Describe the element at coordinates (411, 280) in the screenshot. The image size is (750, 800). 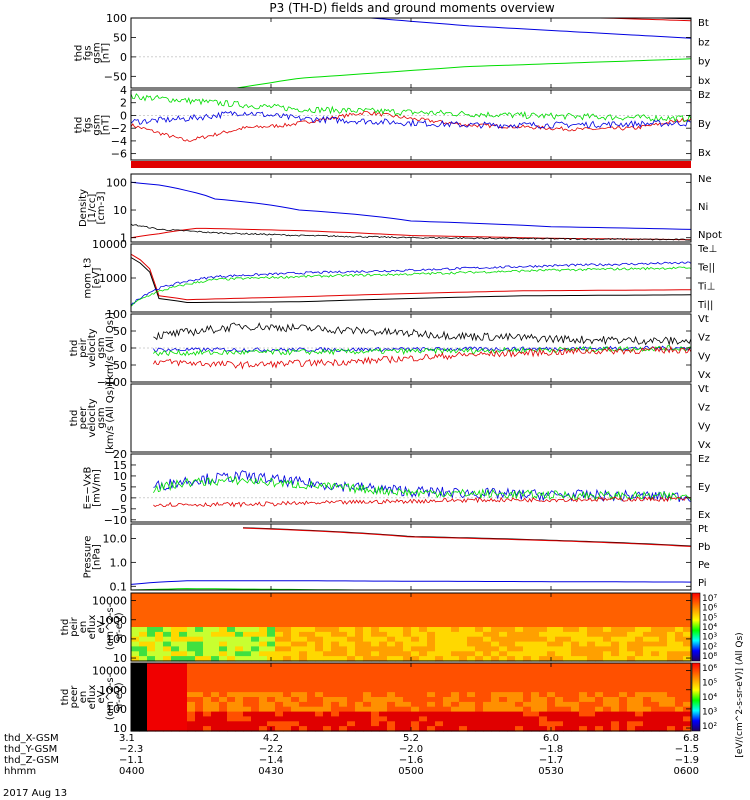
I see `series-line-te` at that location.